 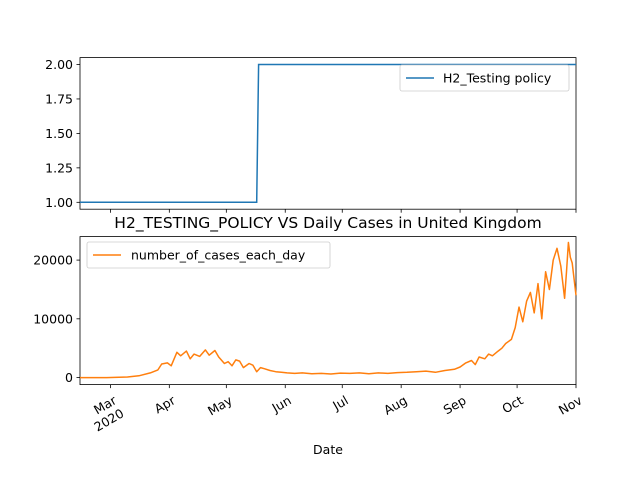 I want to click on bottom-x-ticks: Mar2020 Apr May Jun Jul Aug Sep Oct Nov, so click(x=334, y=409).